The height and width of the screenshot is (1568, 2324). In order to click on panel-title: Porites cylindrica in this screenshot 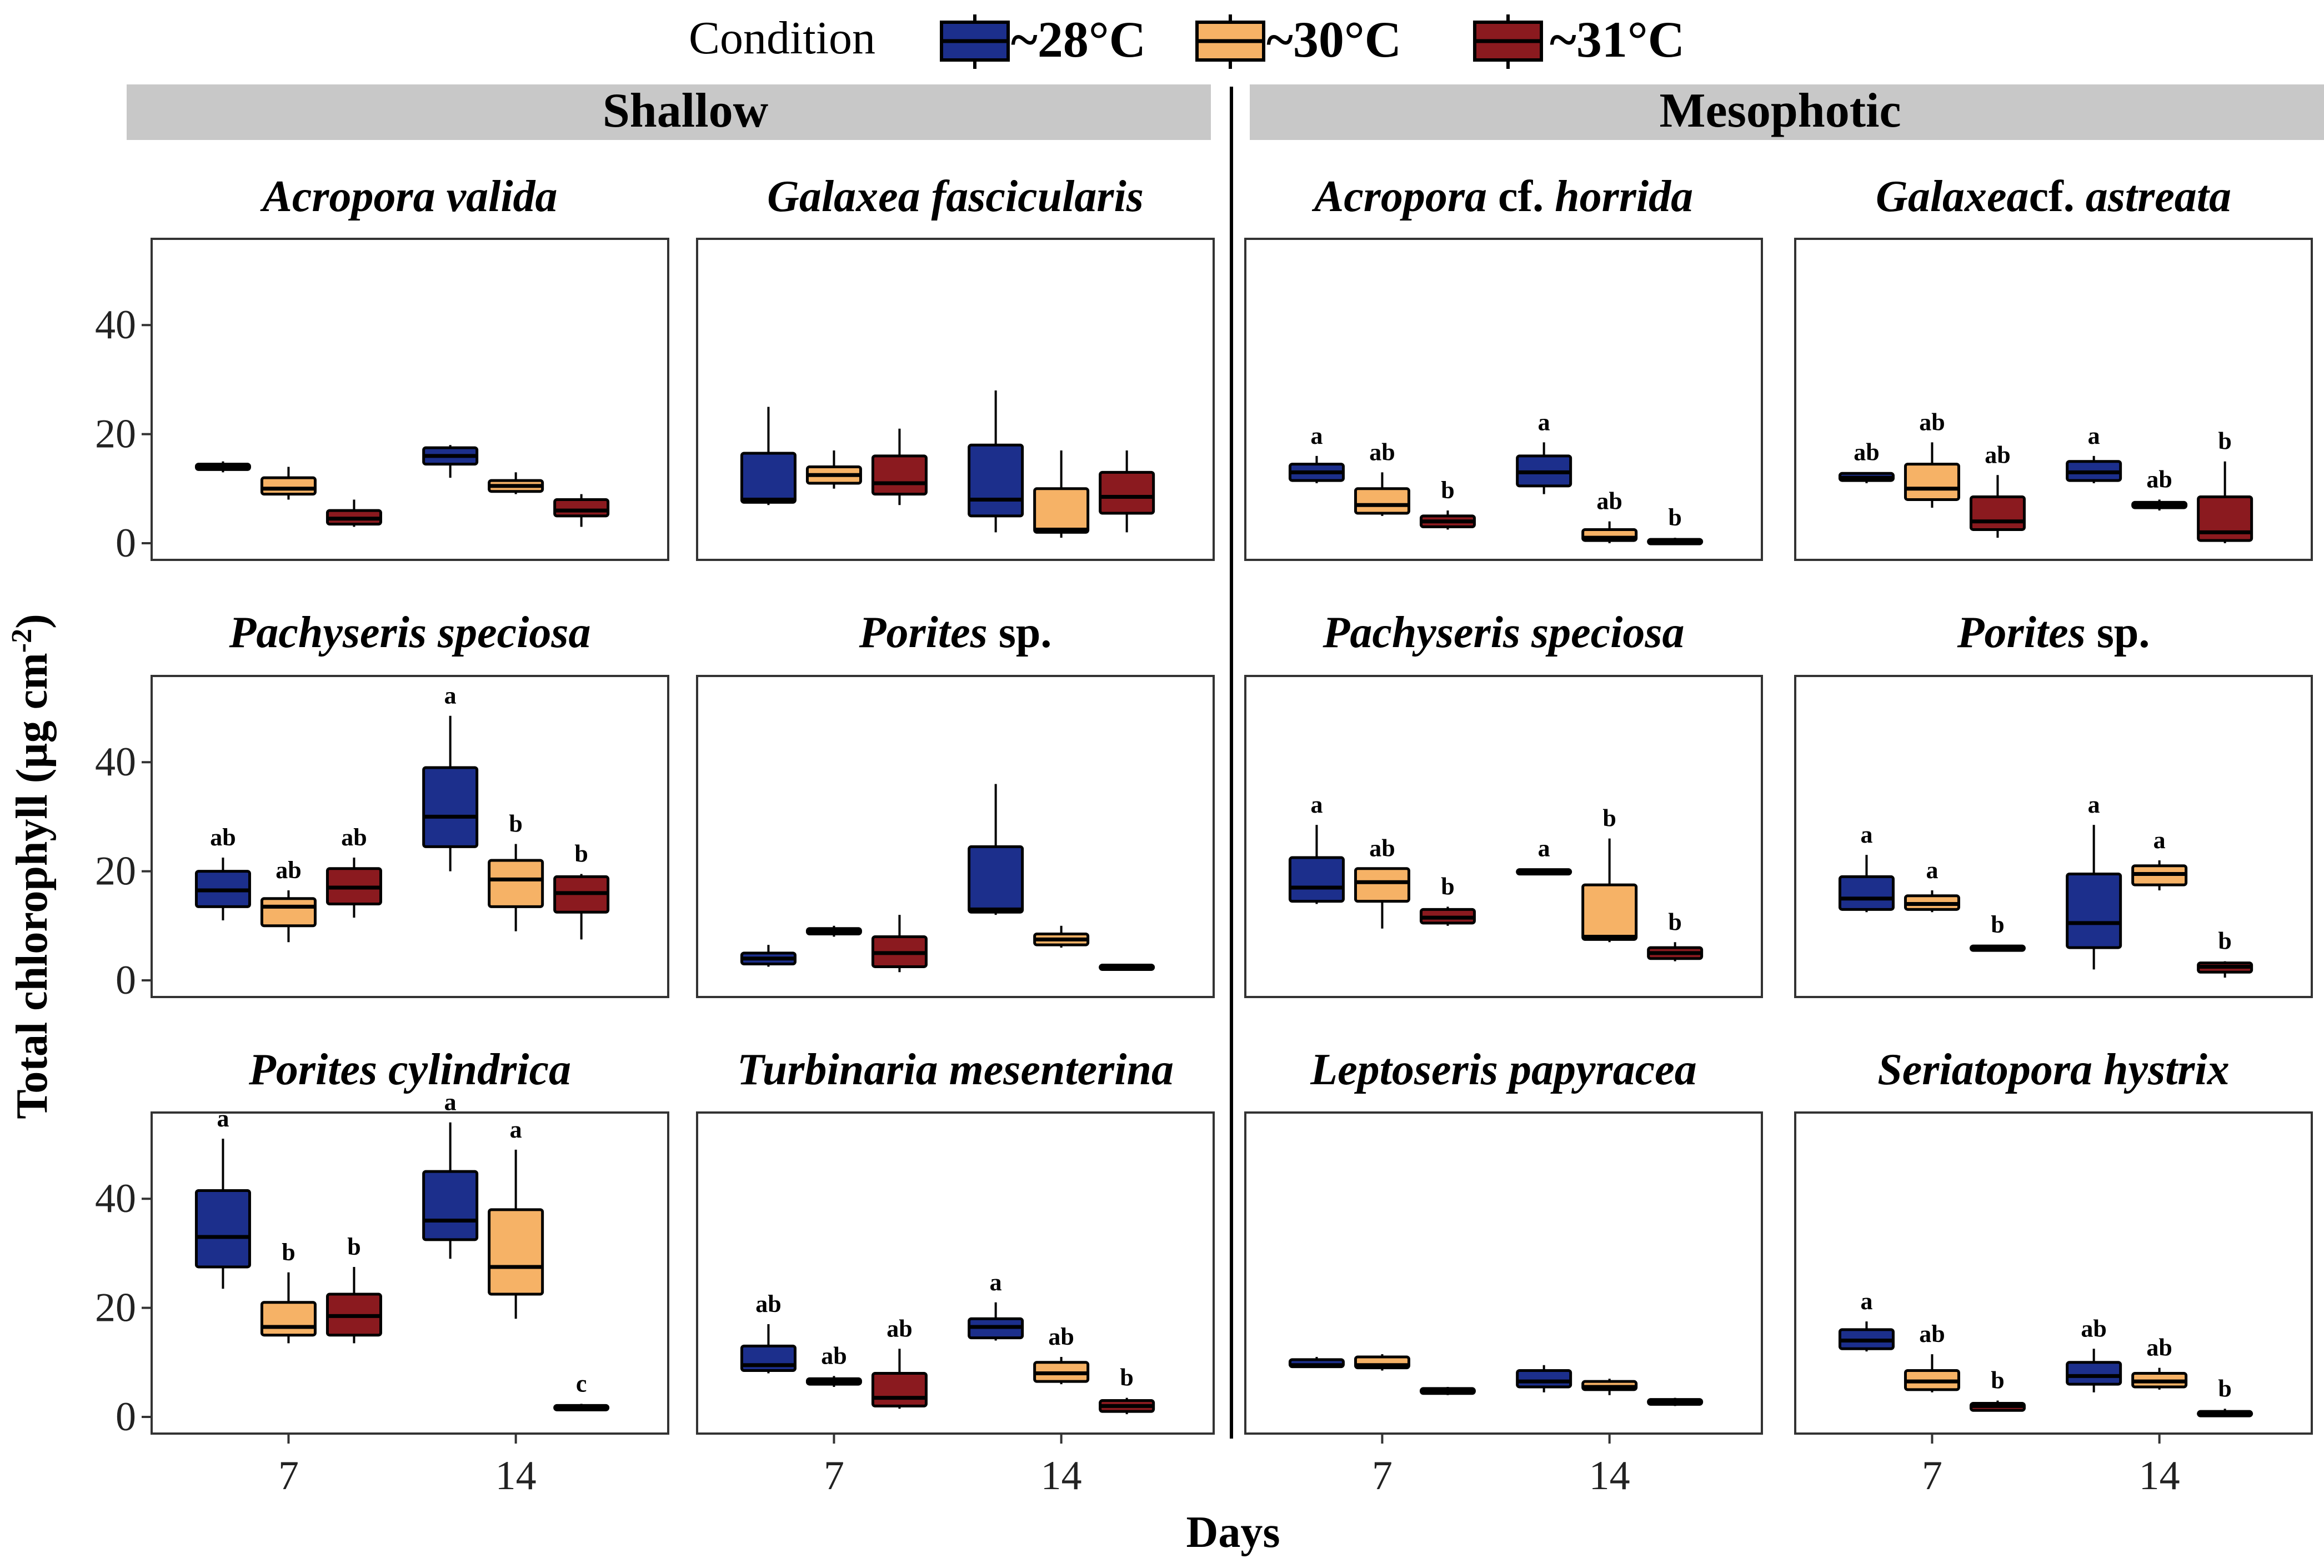, I will do `click(409, 1070)`.